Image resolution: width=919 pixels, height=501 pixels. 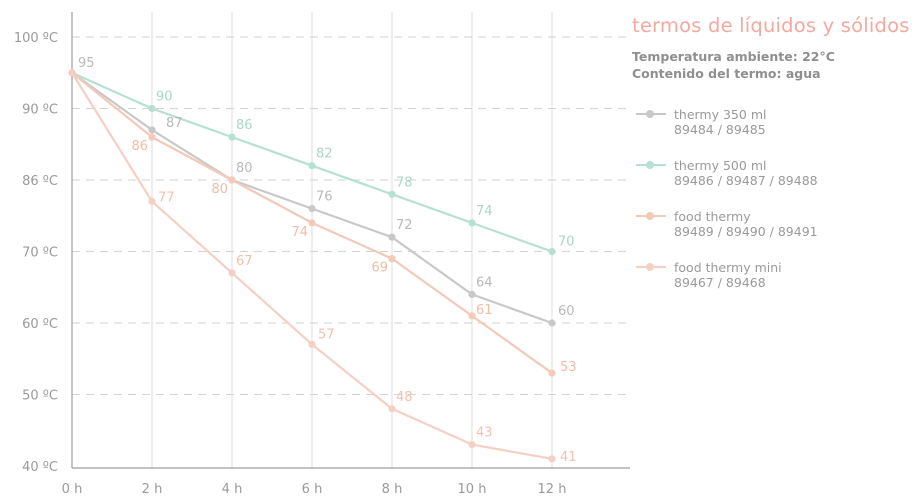 I want to click on legend-codes: 89486 / 89487 / 89488, so click(x=746, y=180).